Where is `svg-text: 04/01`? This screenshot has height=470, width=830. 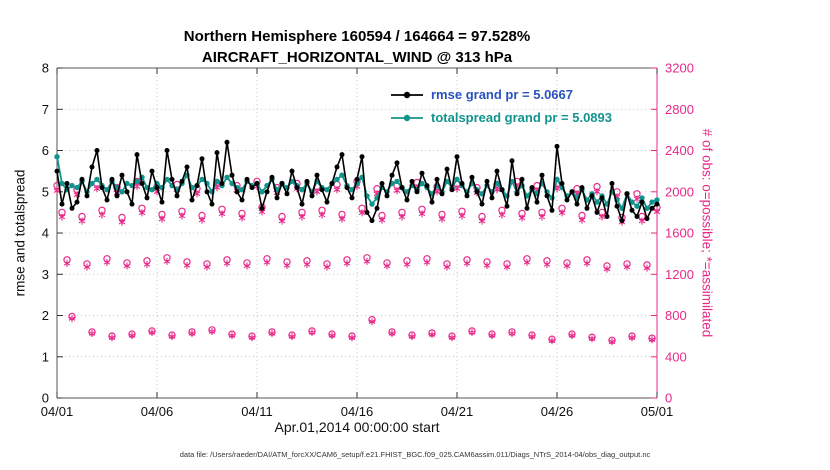
svg-text: 04/01 is located at coordinates (57, 411).